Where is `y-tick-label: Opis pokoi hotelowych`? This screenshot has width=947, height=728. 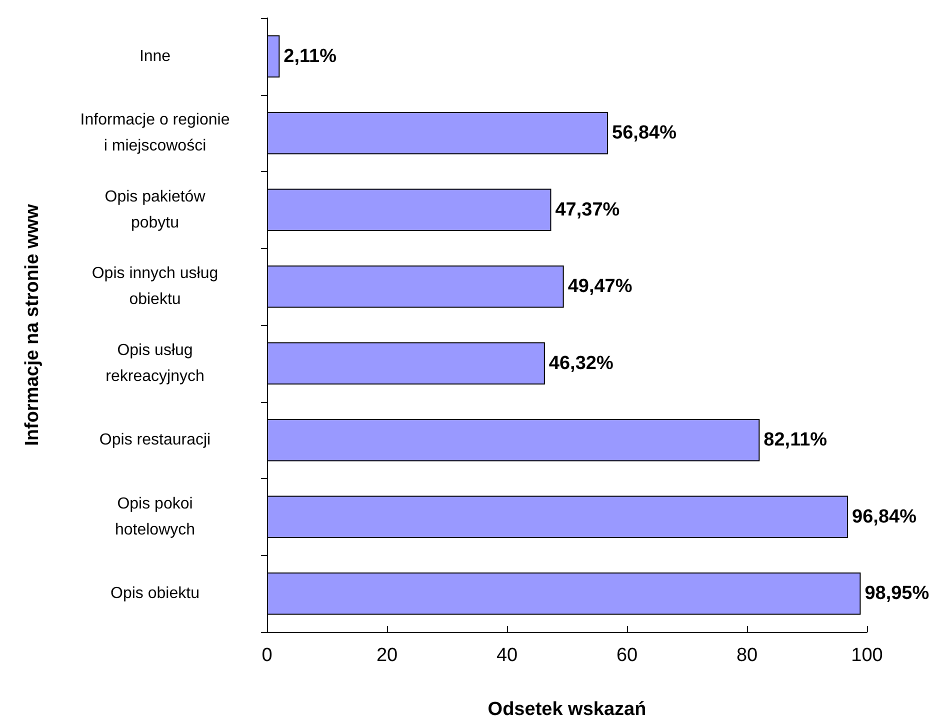
y-tick-label: Opis pokoi hotelowych is located at coordinates (155, 516).